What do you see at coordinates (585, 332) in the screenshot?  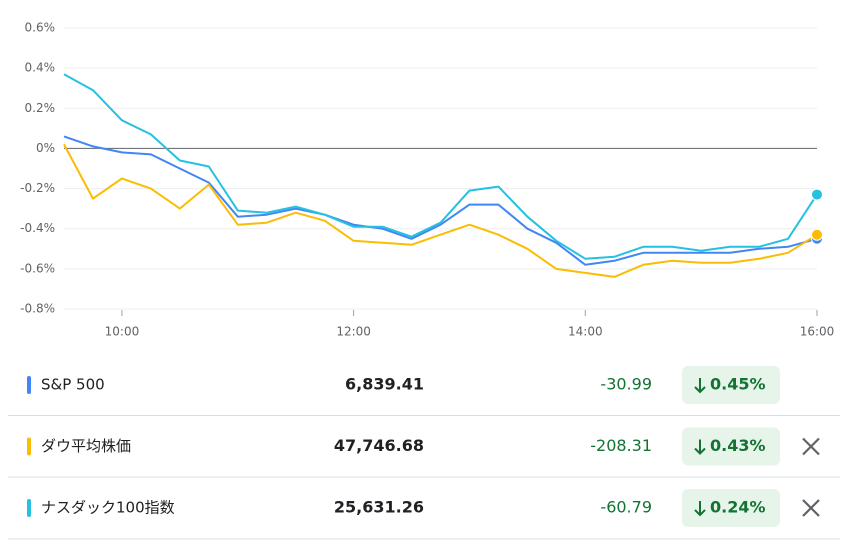 I see `x-tick-label: 14:00` at bounding box center [585, 332].